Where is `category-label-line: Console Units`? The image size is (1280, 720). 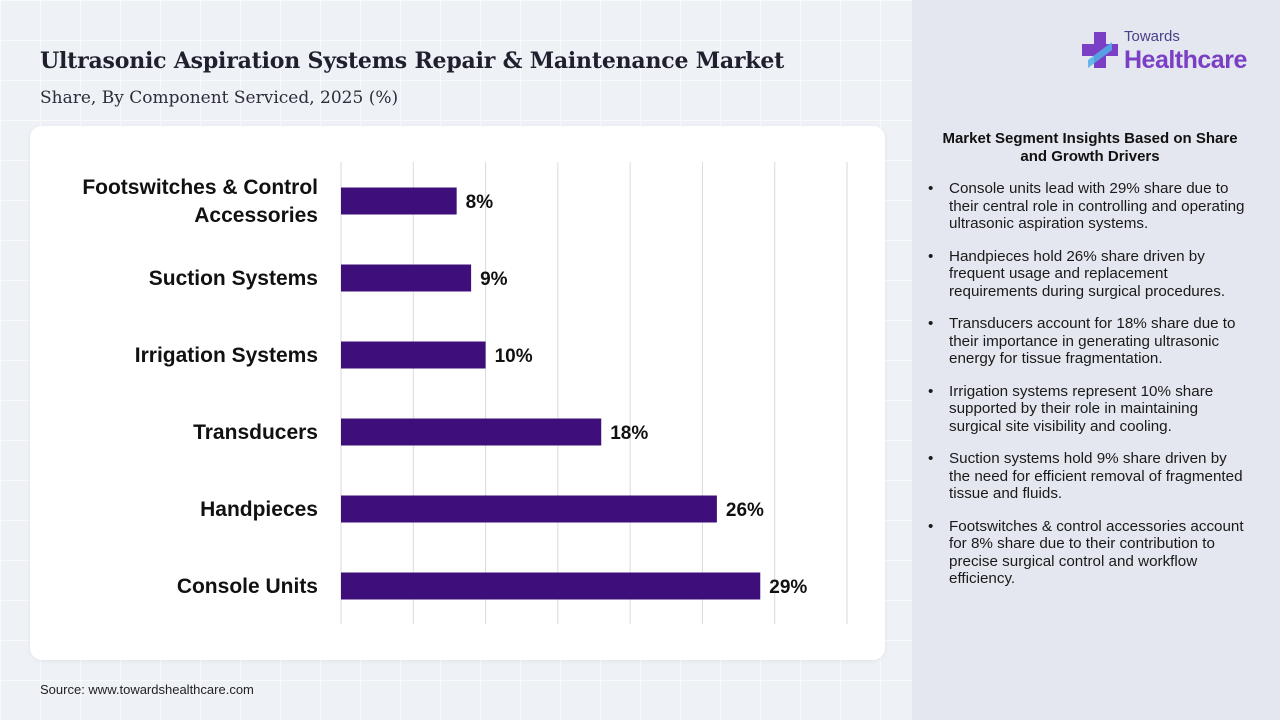 category-label-line: Console Units is located at coordinates (247, 586).